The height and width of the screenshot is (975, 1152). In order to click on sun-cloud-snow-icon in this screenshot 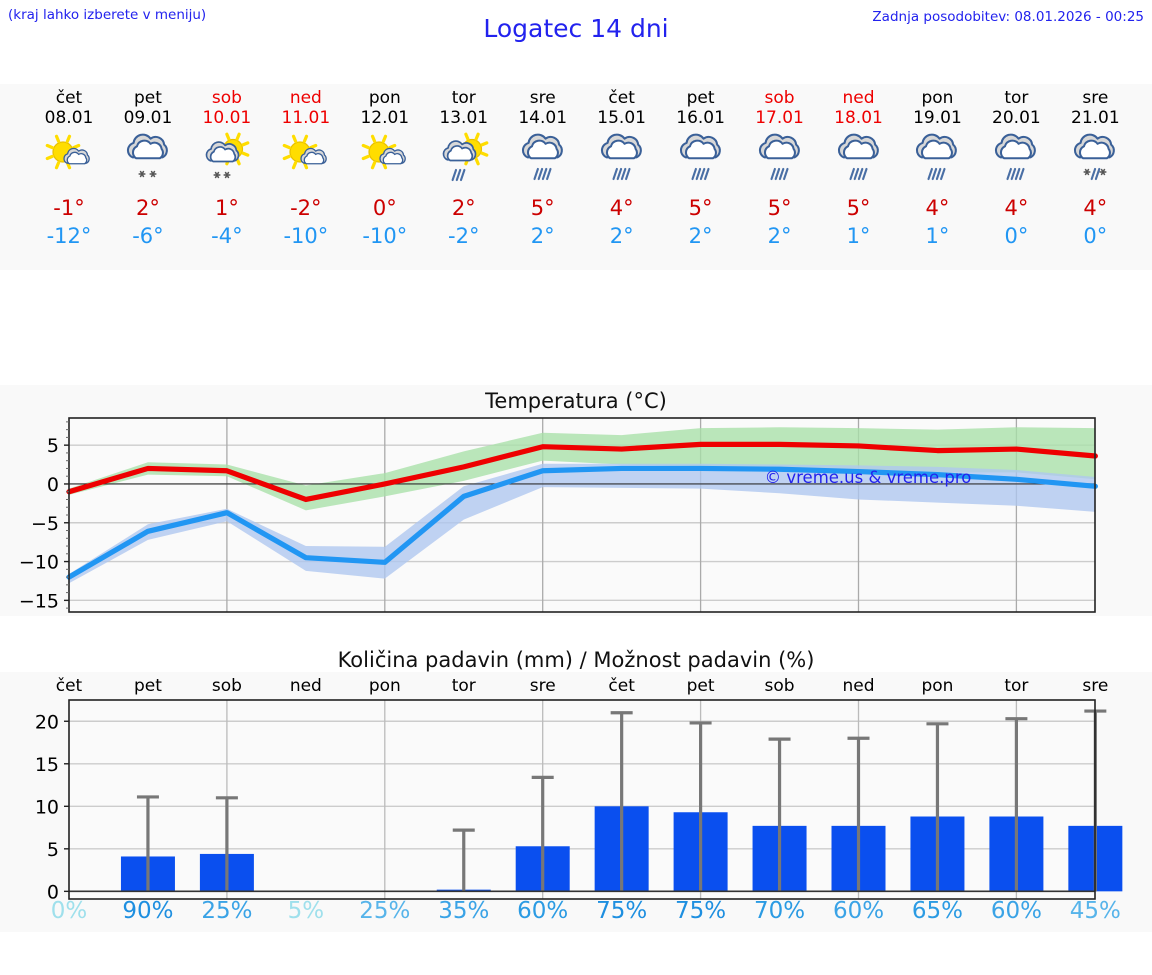, I will do `click(227, 155)`.